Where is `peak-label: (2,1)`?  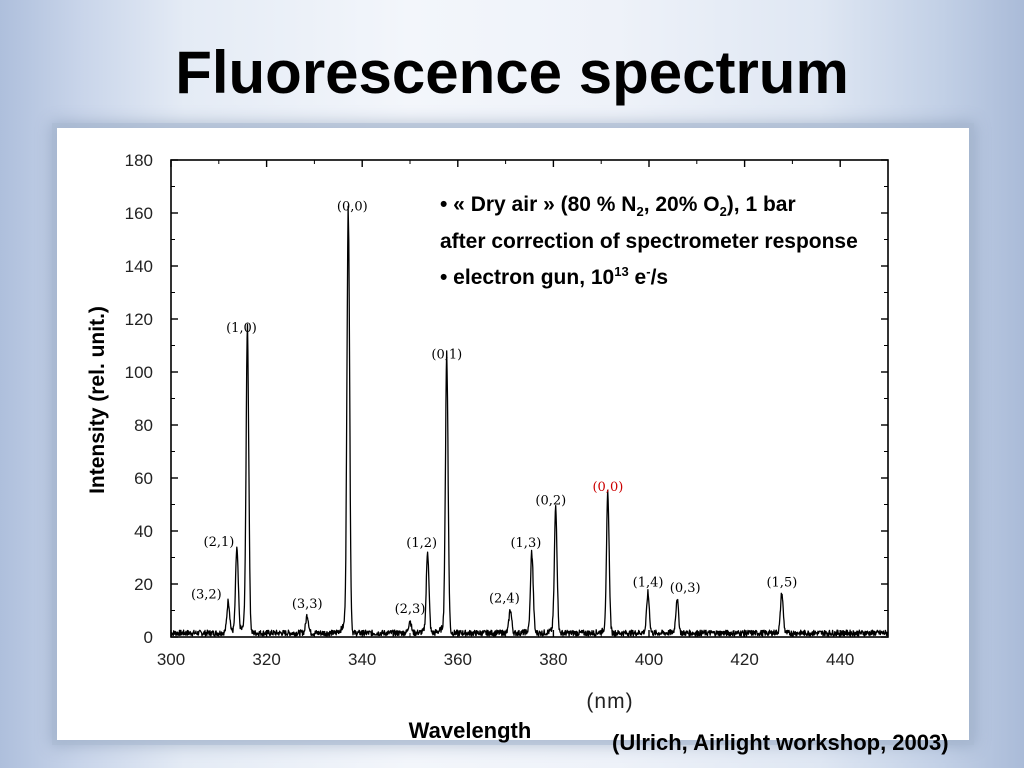 peak-label: (2,1) is located at coordinates (219, 542).